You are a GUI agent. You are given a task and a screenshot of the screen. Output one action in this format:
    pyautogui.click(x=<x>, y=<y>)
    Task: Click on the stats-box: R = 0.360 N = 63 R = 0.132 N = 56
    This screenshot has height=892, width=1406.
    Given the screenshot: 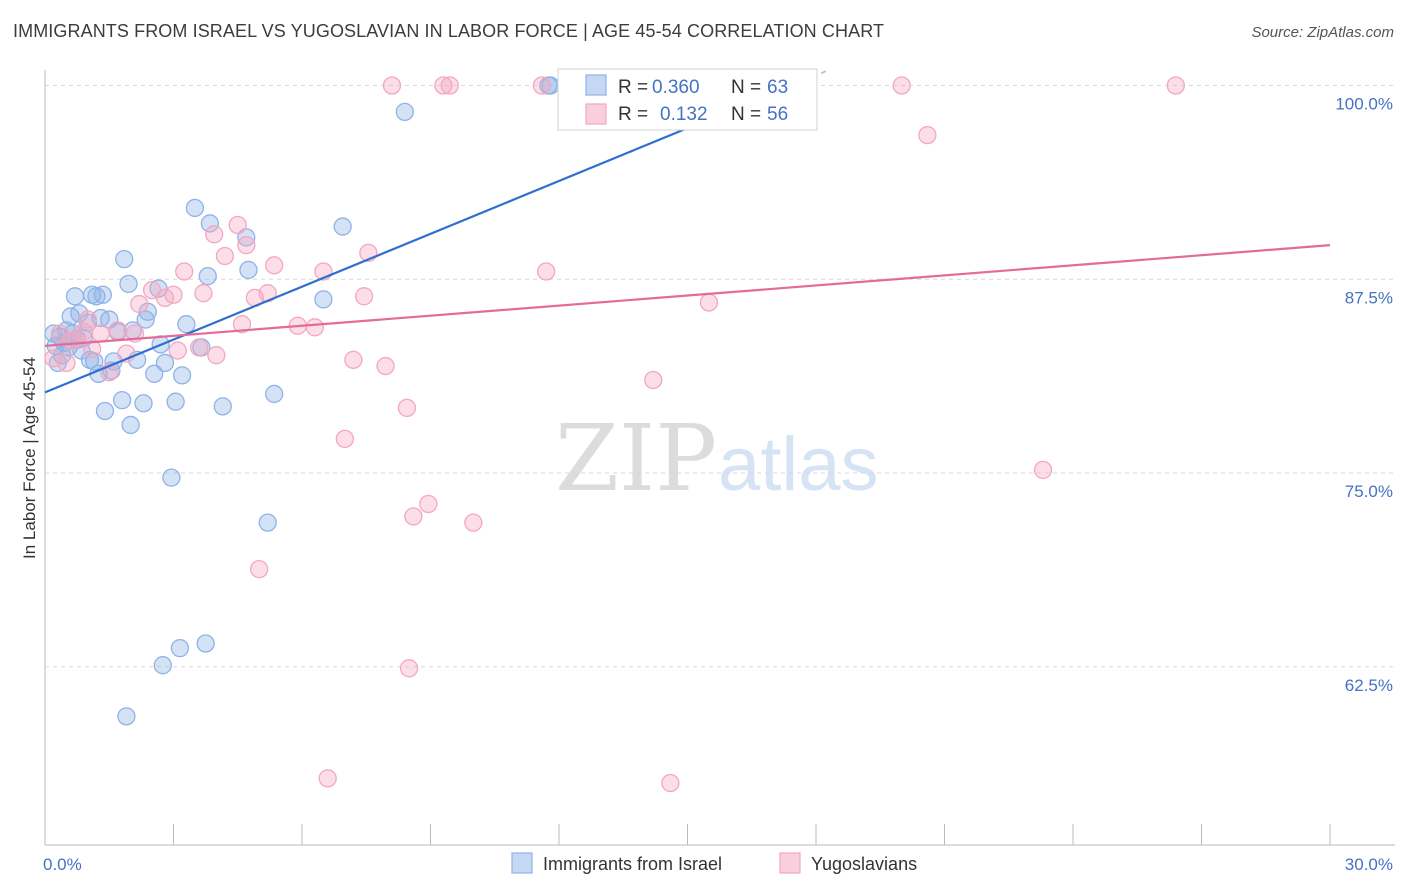 What is the action you would take?
    pyautogui.click(x=687, y=99)
    